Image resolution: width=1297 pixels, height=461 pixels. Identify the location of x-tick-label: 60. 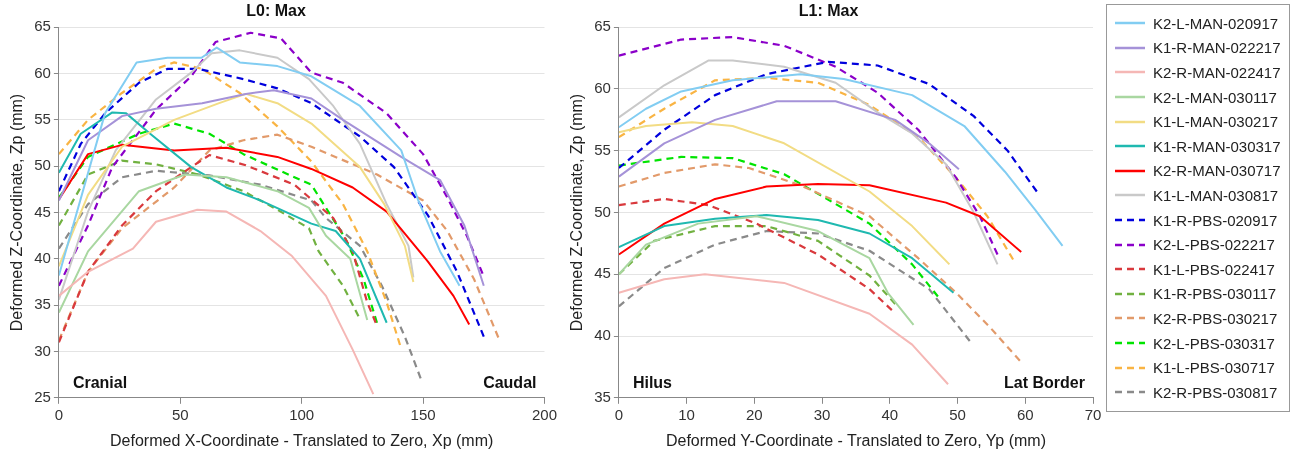
(1025, 414).